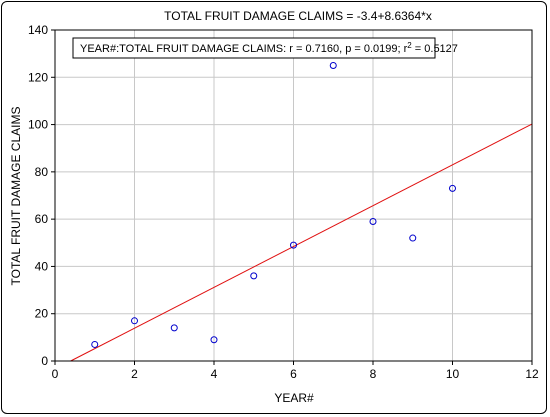 The width and height of the screenshot is (550, 417). What do you see at coordinates (532, 374) in the screenshot?
I see `x-tick-label: 12` at bounding box center [532, 374].